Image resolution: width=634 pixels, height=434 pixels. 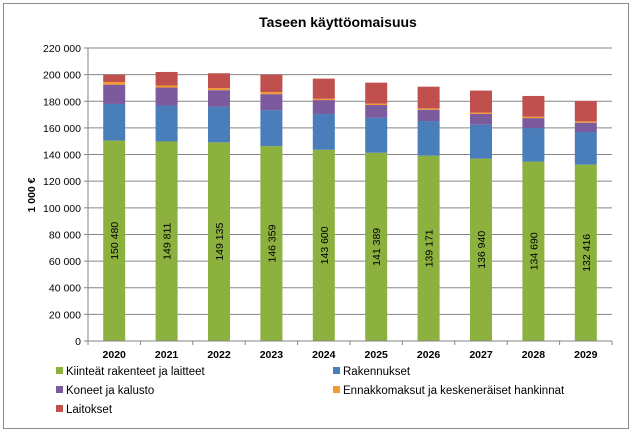 I want to click on data-label: 134 690, so click(x=534, y=251).